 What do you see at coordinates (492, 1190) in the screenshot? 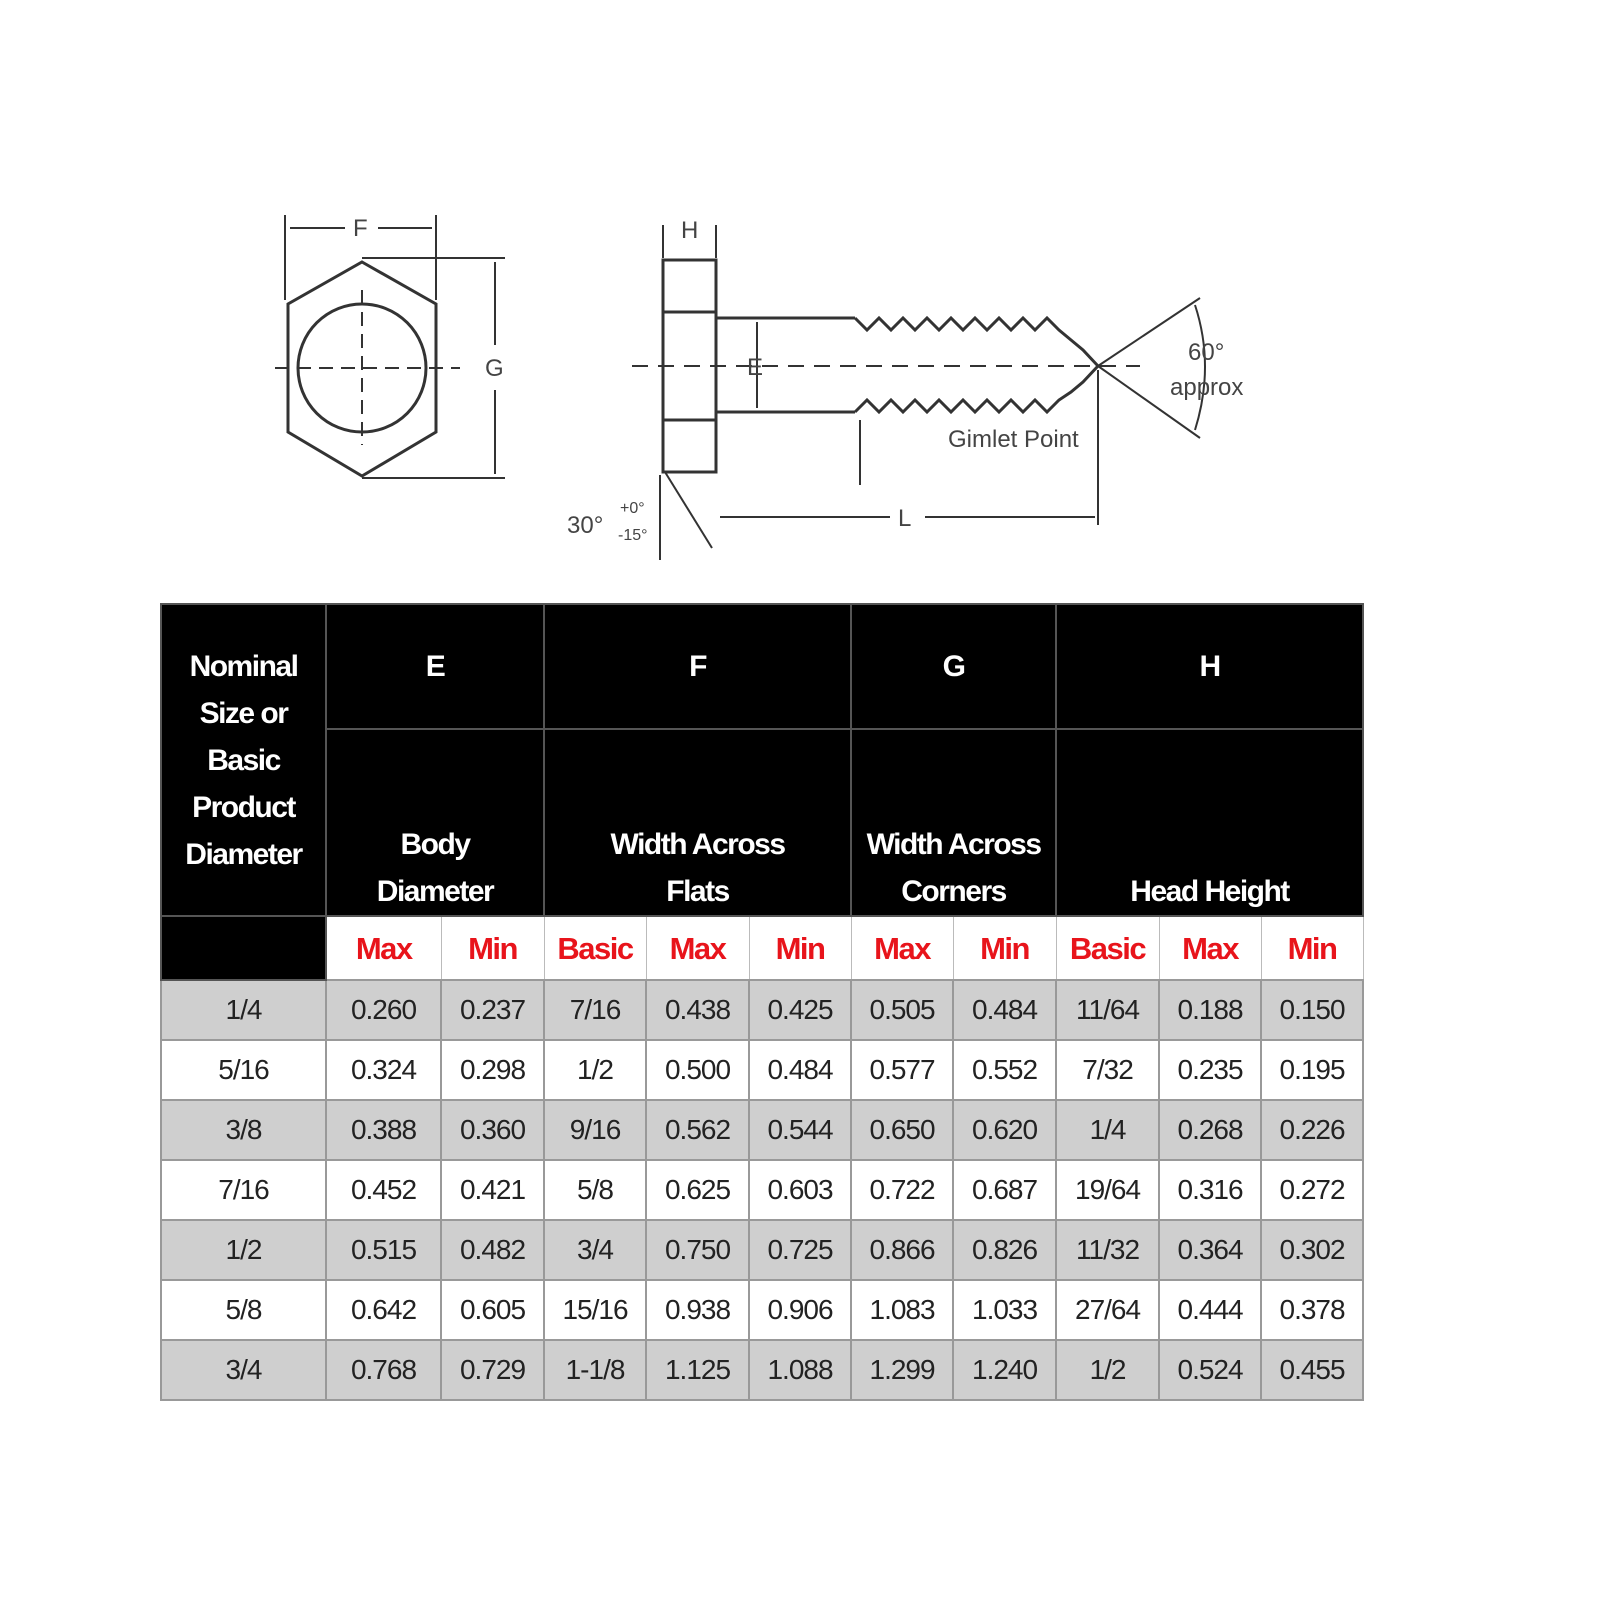
I see `value-cell: 0.421` at bounding box center [492, 1190].